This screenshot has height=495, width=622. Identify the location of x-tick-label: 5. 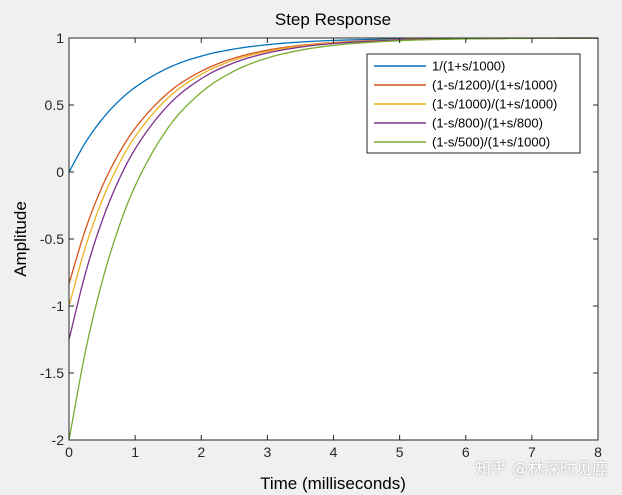
(400, 452).